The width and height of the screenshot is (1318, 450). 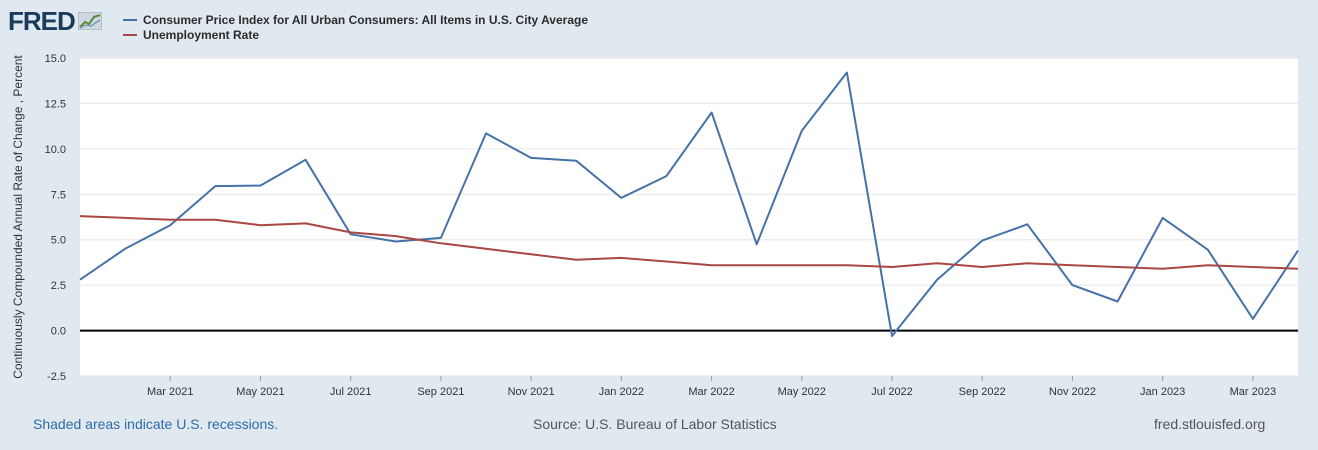 What do you see at coordinates (1253, 392) in the screenshot?
I see `x-tick-label: Mar 2023` at bounding box center [1253, 392].